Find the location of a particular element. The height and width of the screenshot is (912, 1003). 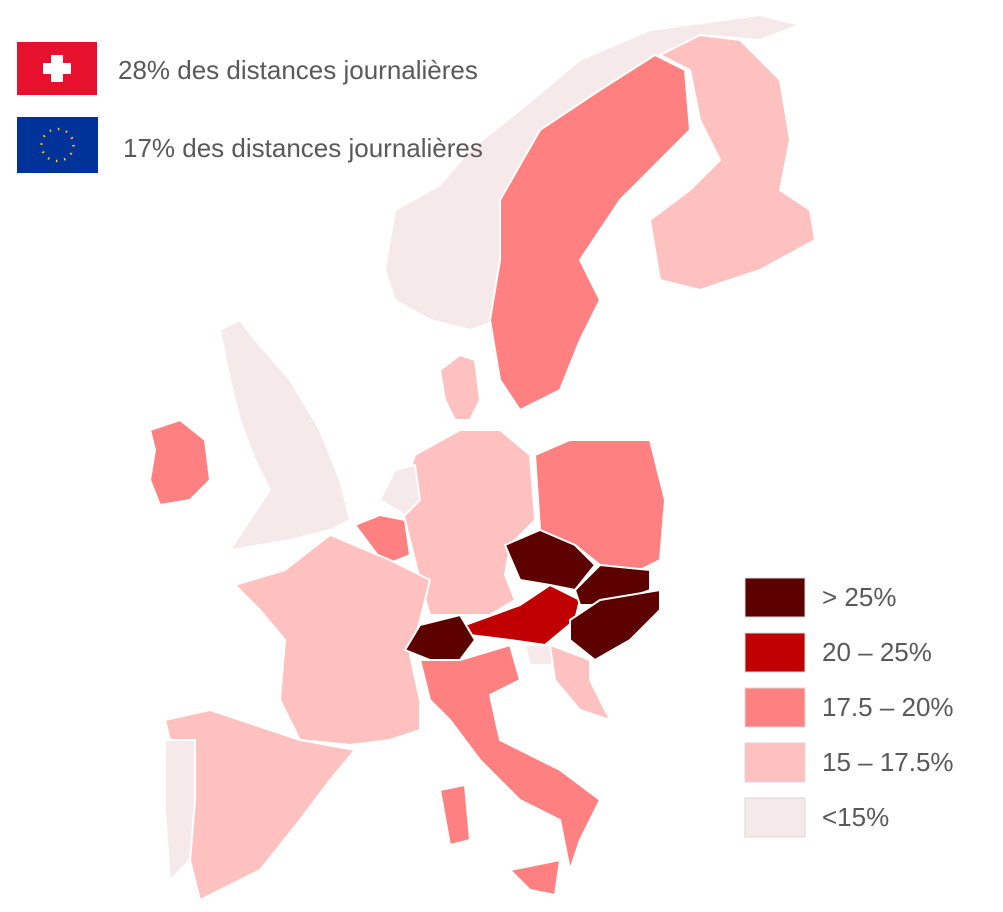

legend-label: <15% is located at coordinates (855, 817).